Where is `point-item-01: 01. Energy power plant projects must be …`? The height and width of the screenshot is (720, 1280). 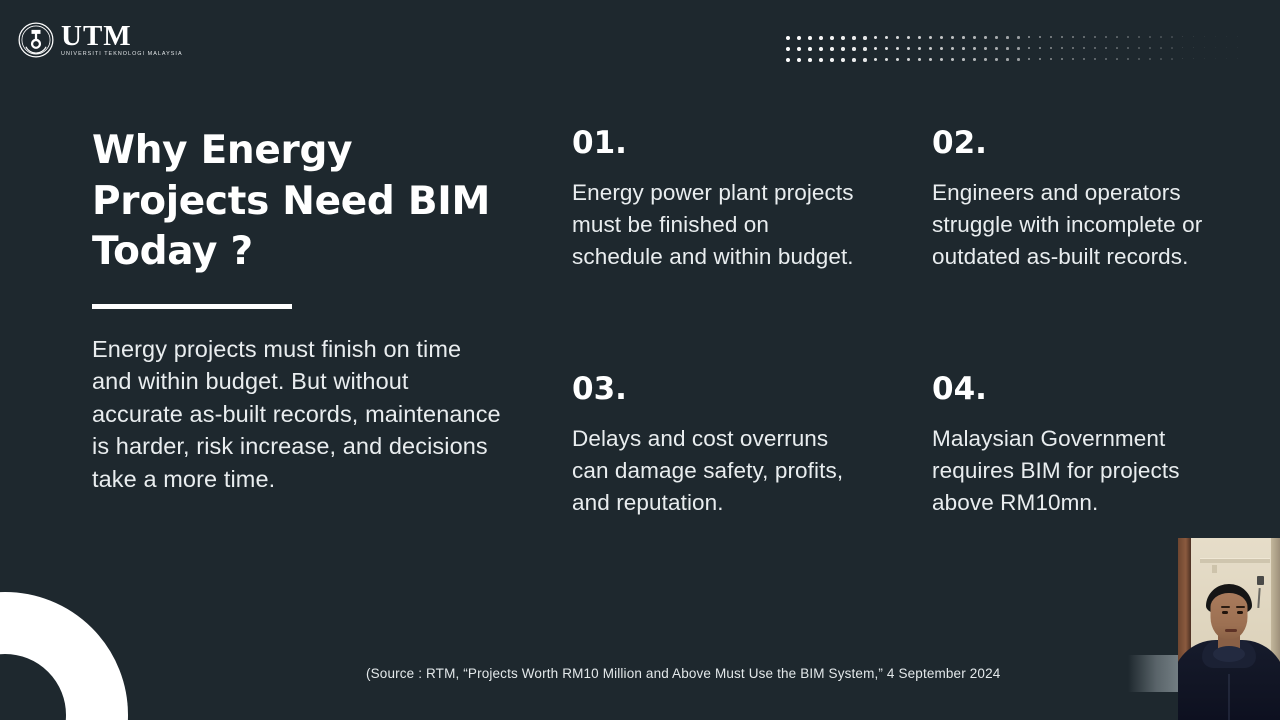
point-item-01: 01. Energy power plant projects must be … is located at coordinates (718, 200).